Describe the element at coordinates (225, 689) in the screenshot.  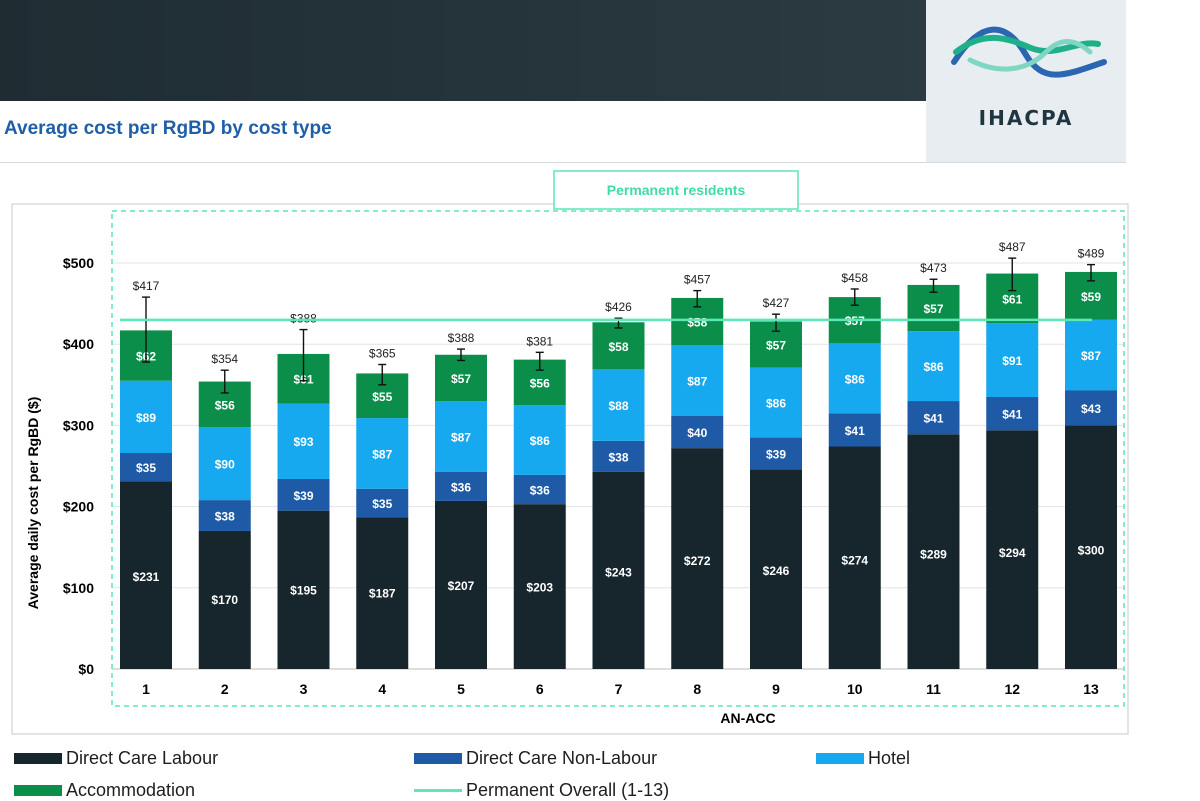
I see `x-tick-label: 2` at that location.